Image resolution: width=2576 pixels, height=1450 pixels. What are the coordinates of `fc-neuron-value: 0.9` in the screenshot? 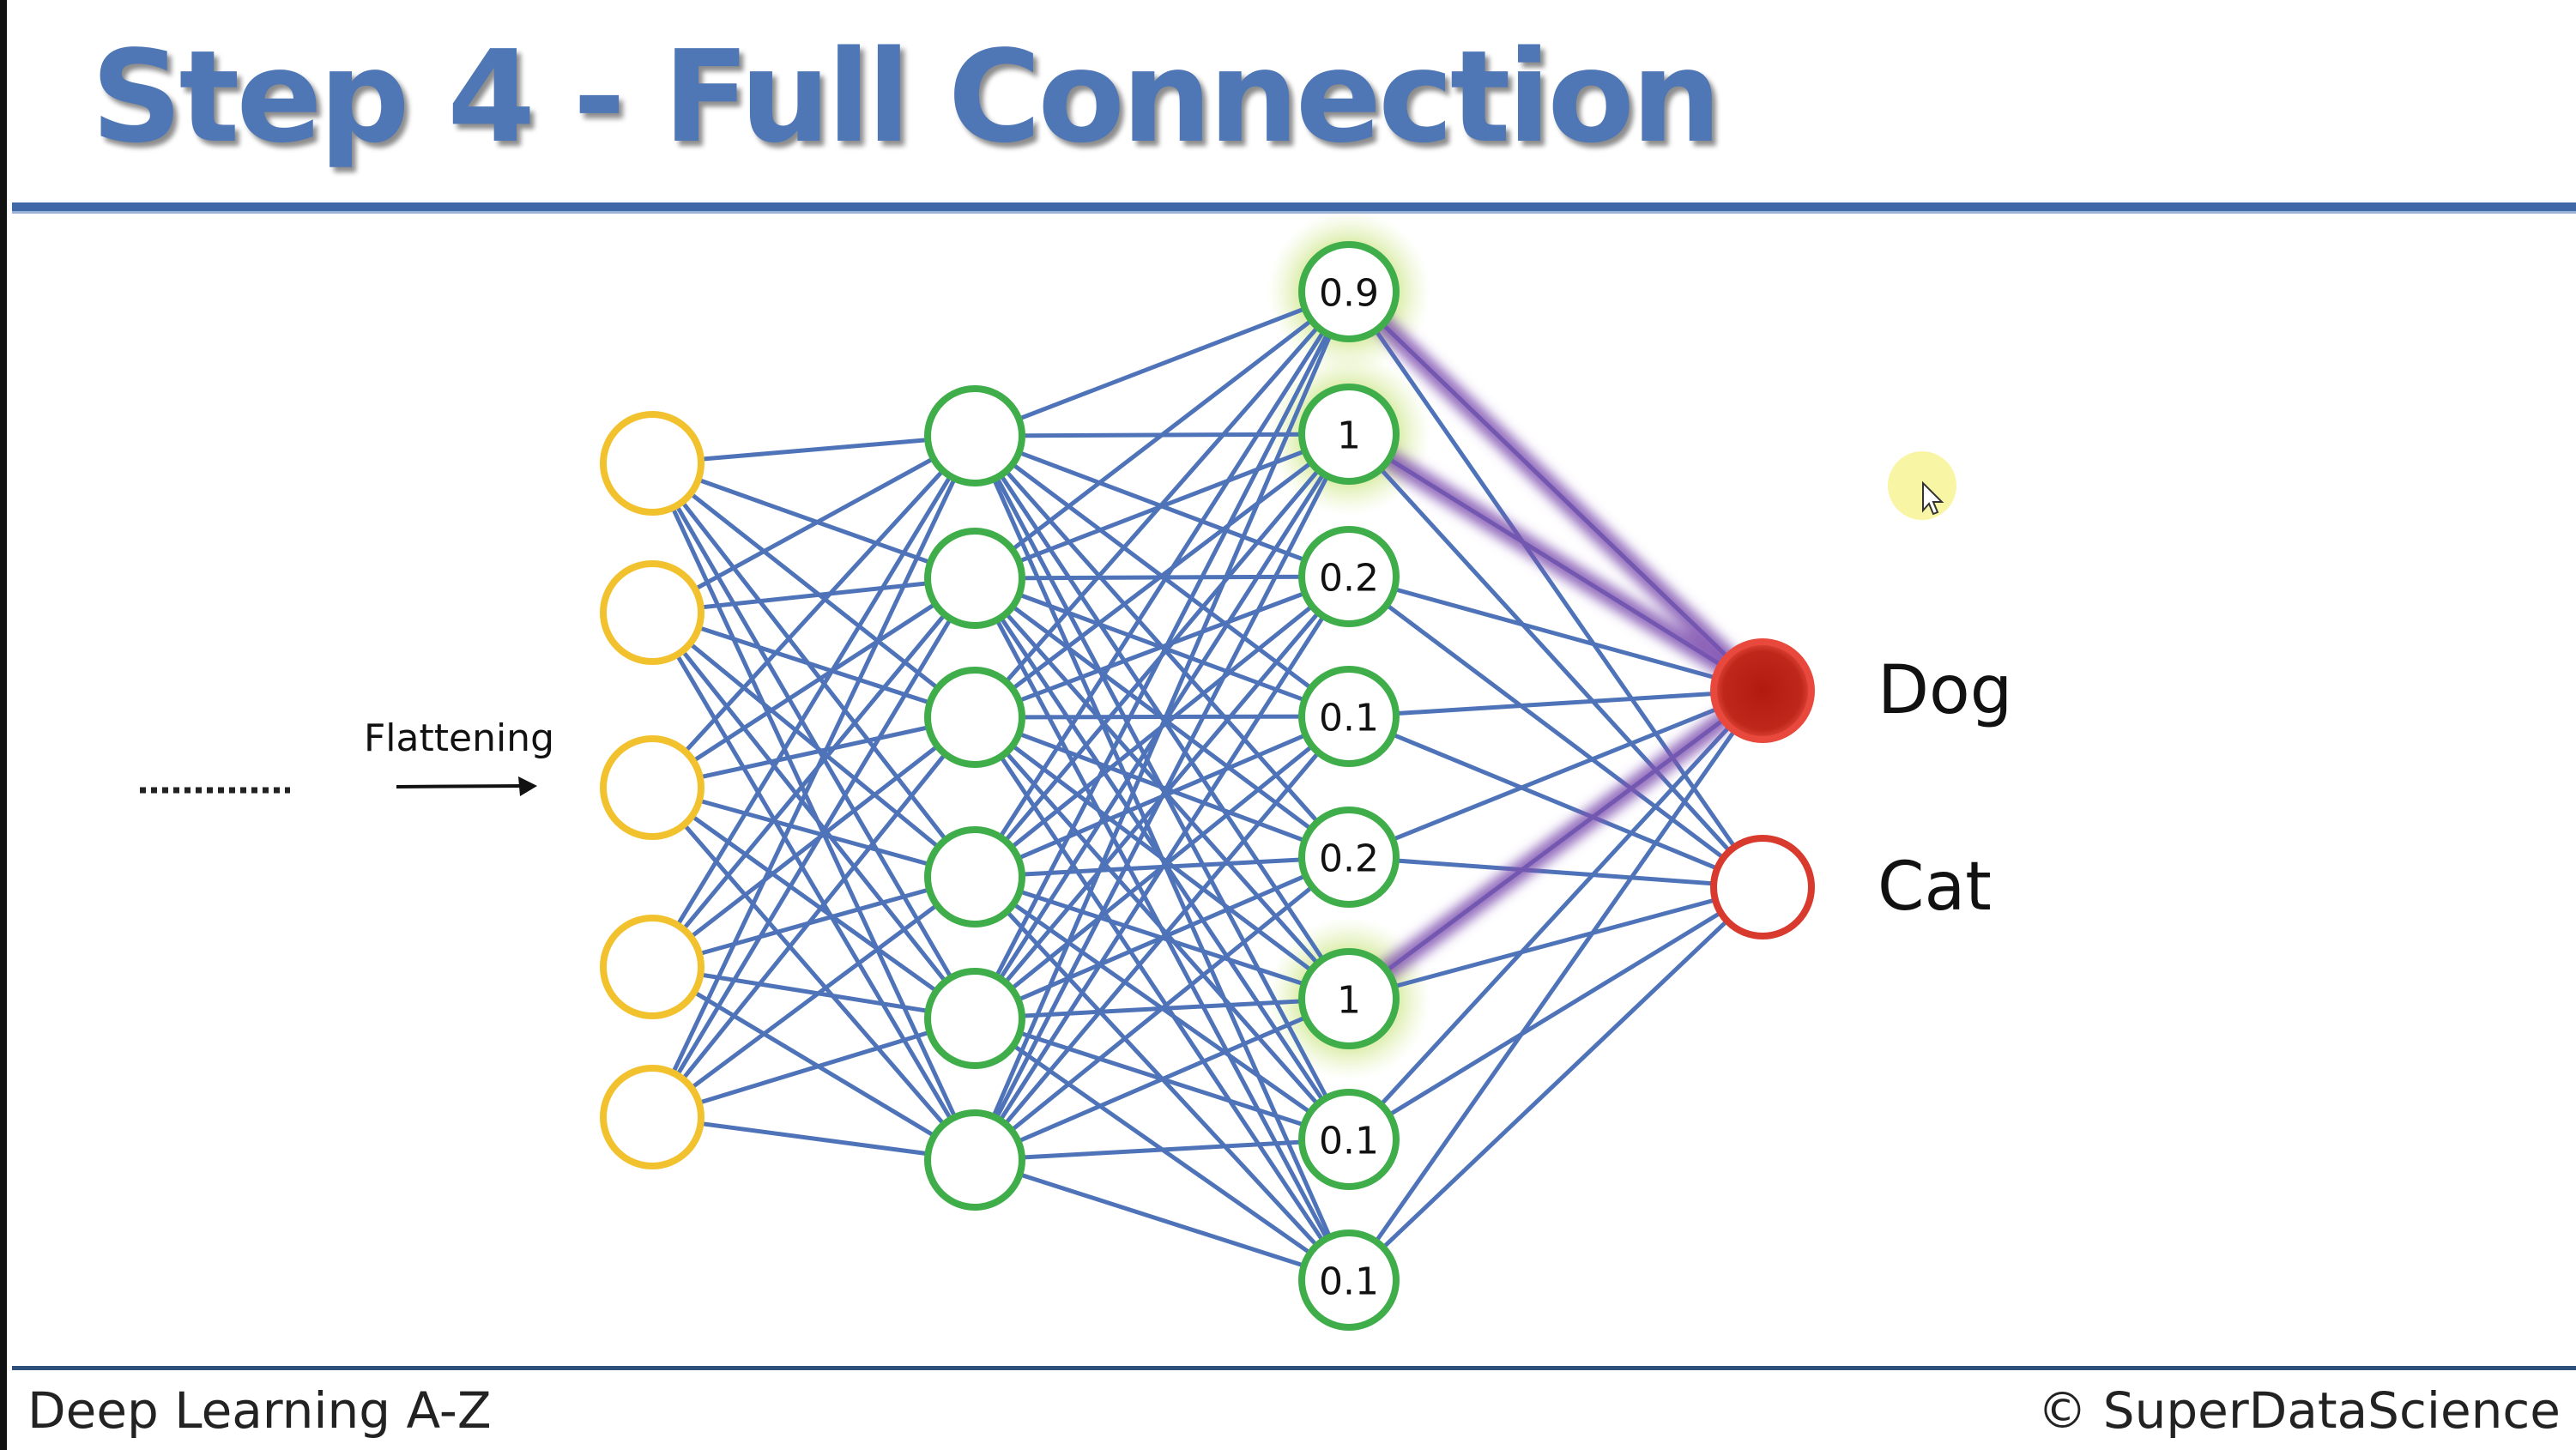 It's located at (1349, 294).